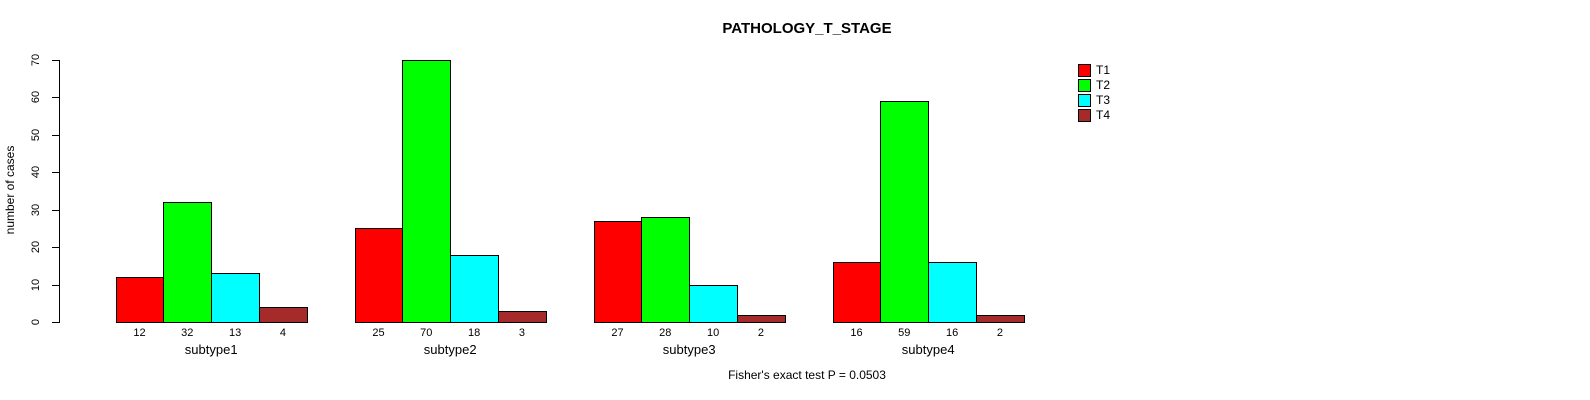 This screenshot has height=400, width=1590. I want to click on legend-swatch-t1, so click(1084, 70).